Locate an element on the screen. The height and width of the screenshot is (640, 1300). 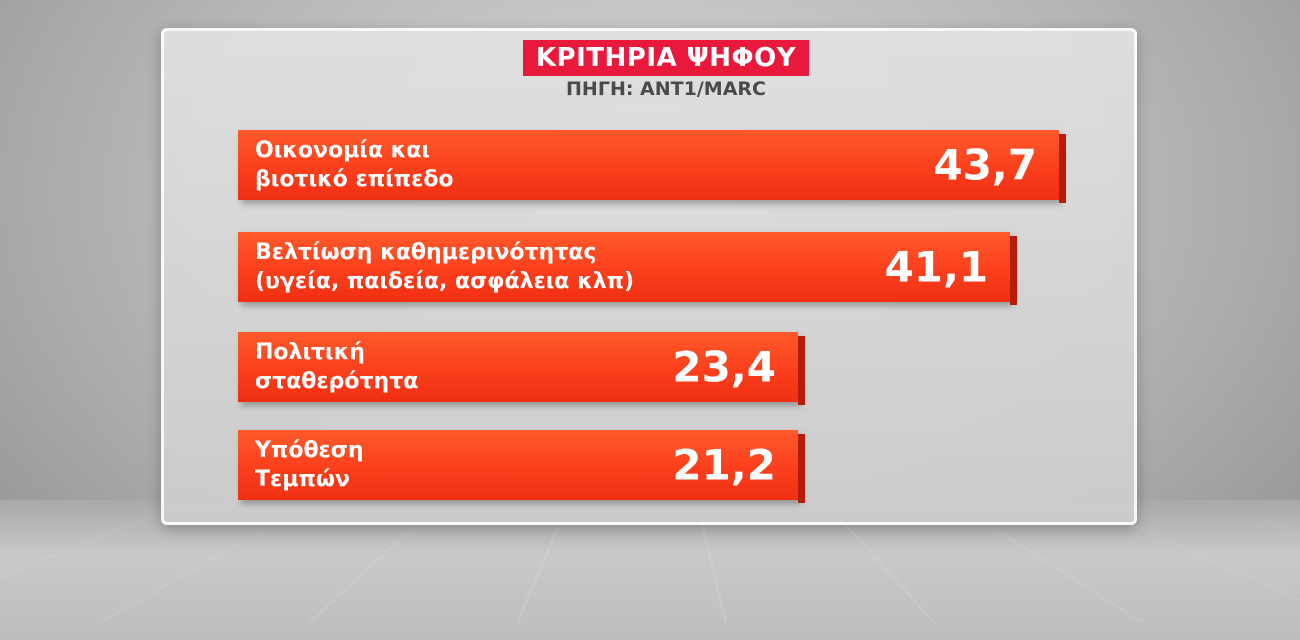
bar: Υπόθεση Τεμπών 21,2 is located at coordinates (521, 466).